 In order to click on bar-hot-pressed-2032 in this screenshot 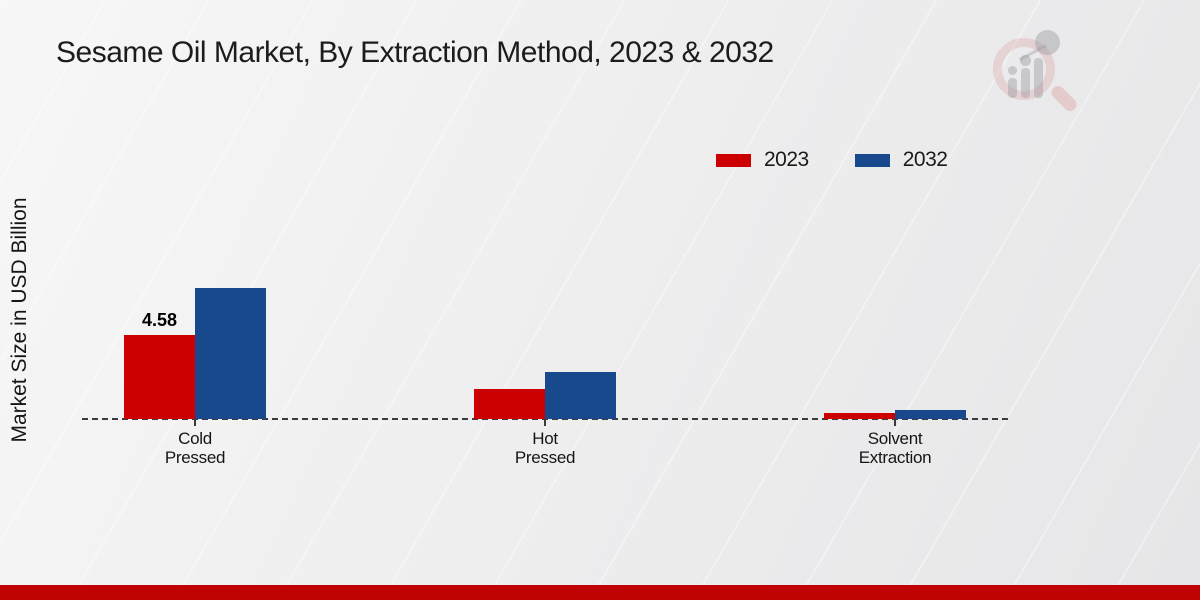, I will do `click(580, 395)`.